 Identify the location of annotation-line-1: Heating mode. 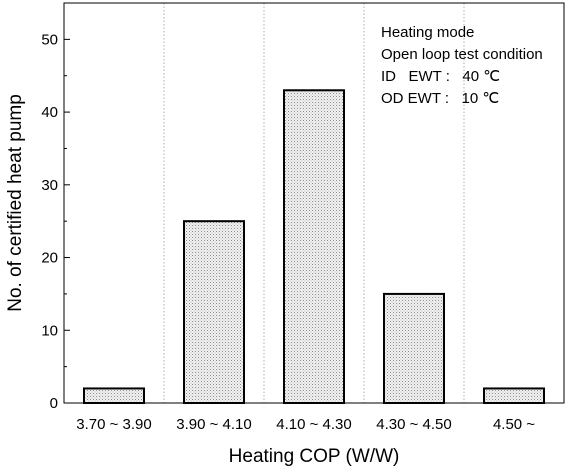
(427, 32).